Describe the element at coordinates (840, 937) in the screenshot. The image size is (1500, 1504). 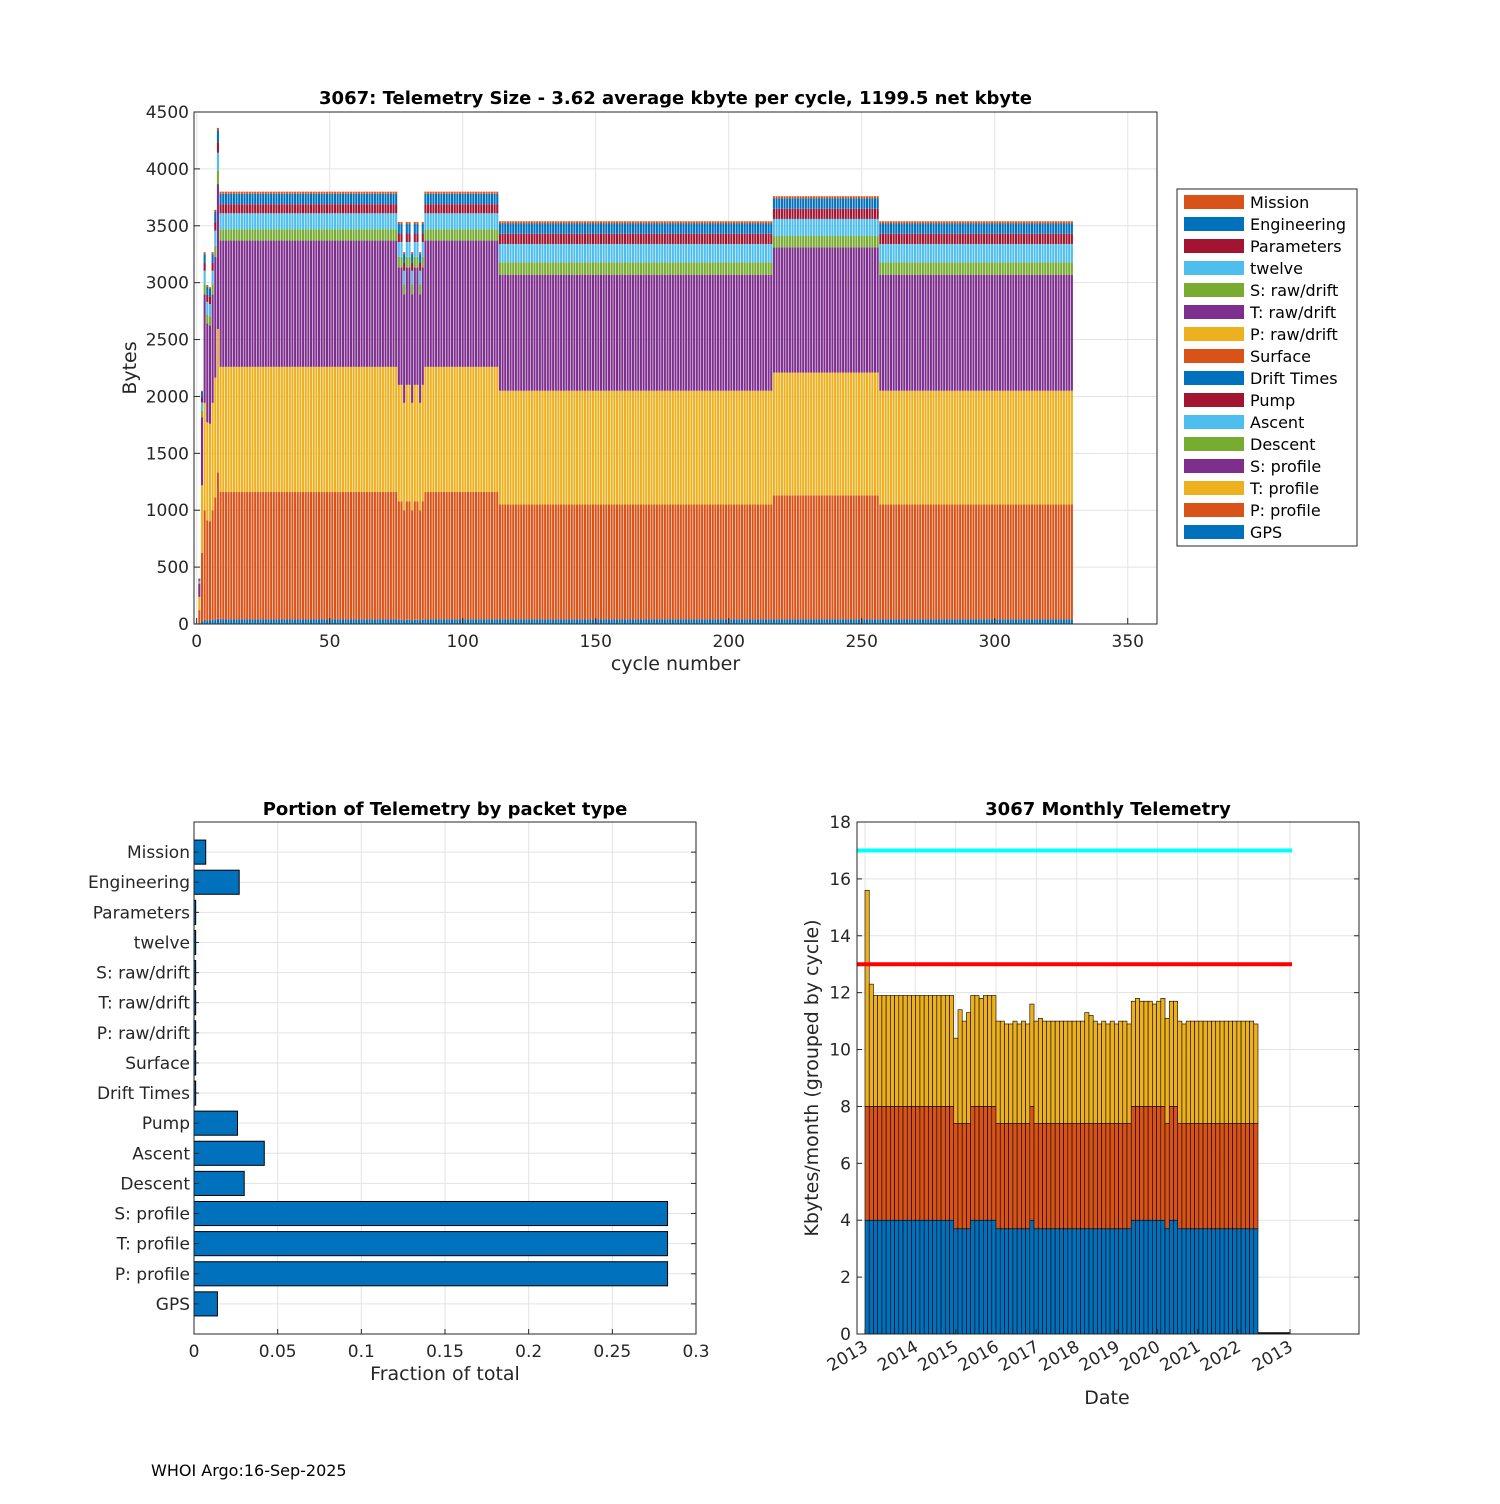
I see `y-tick-label: 14` at that location.